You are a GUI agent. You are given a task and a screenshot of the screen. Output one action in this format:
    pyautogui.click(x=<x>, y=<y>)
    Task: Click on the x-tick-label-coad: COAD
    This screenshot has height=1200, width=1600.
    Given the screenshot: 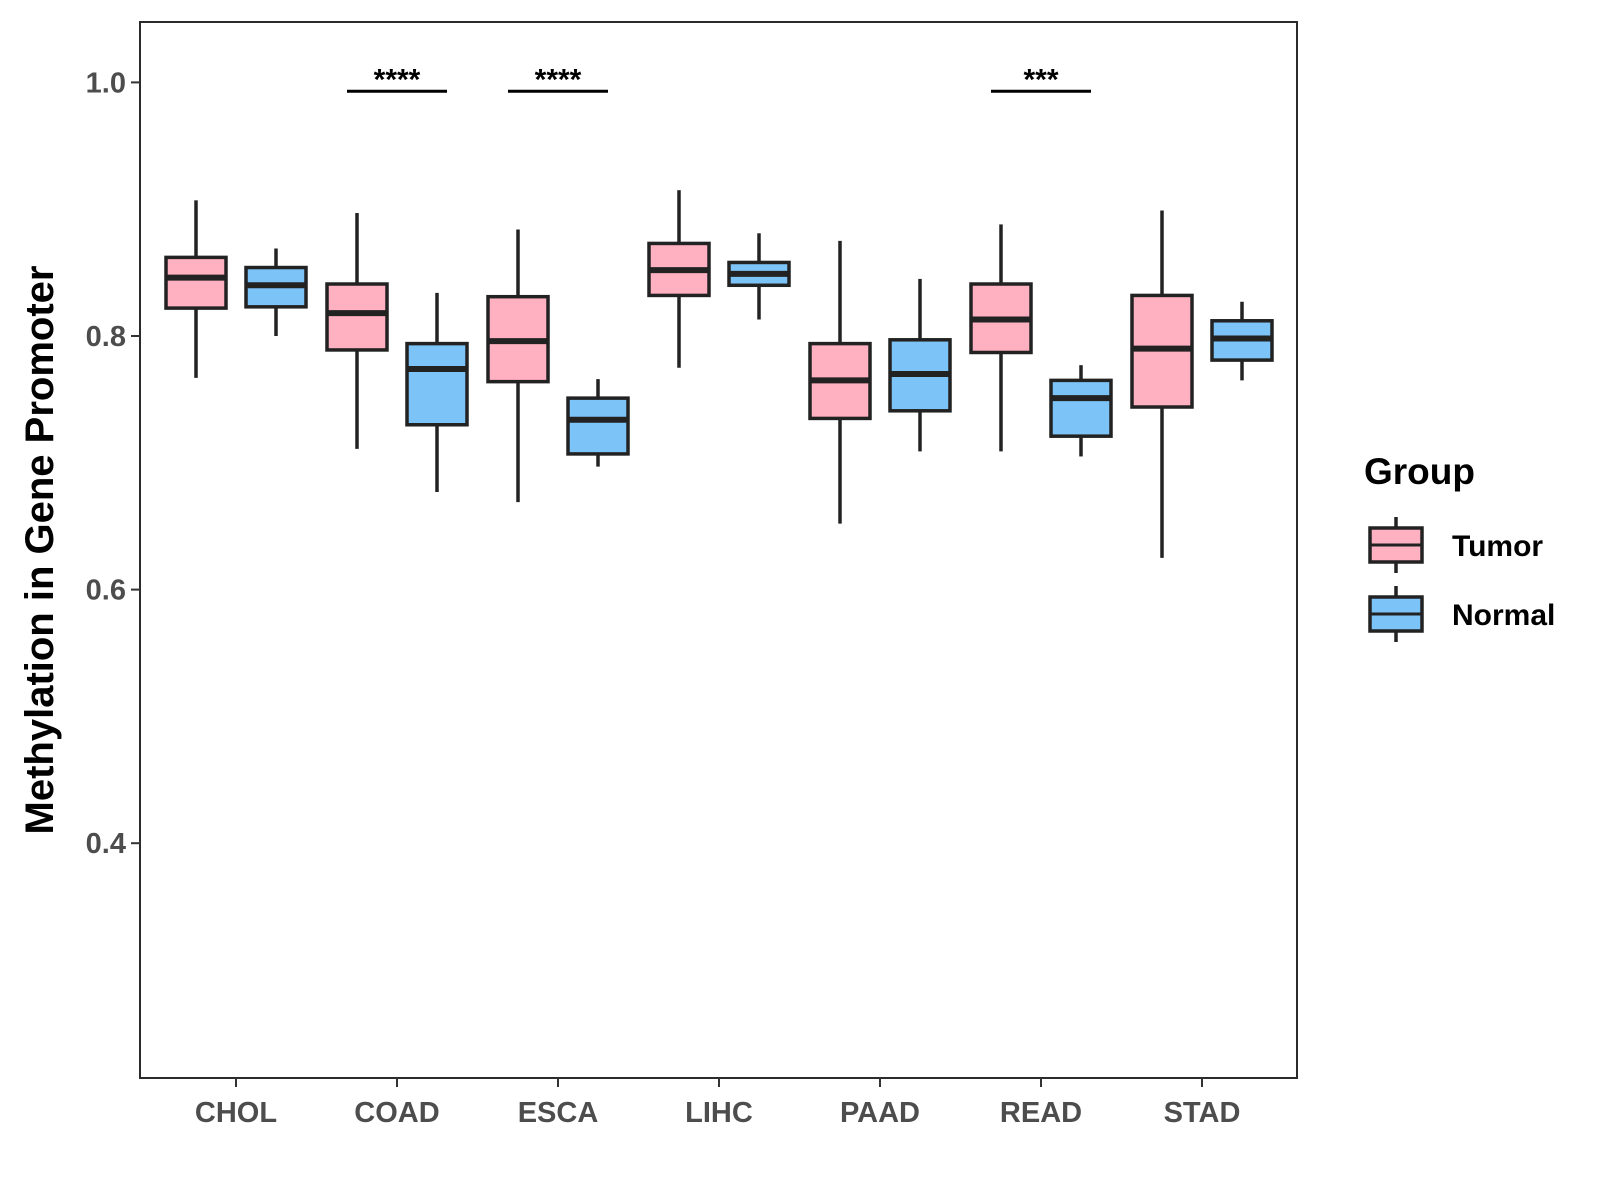 What is the action you would take?
    pyautogui.click(x=396, y=1113)
    